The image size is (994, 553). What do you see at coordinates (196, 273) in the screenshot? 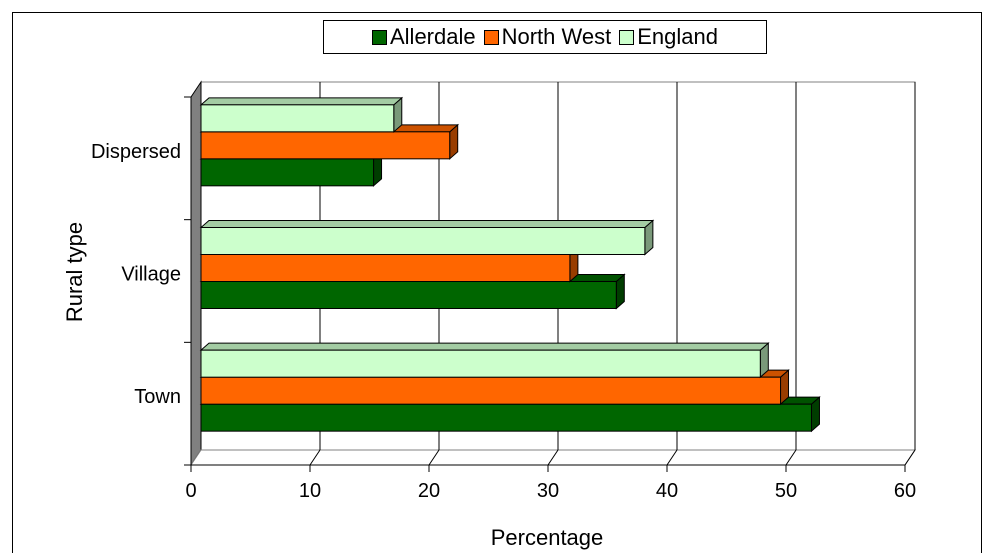
I see `plot-side-wall` at bounding box center [196, 273].